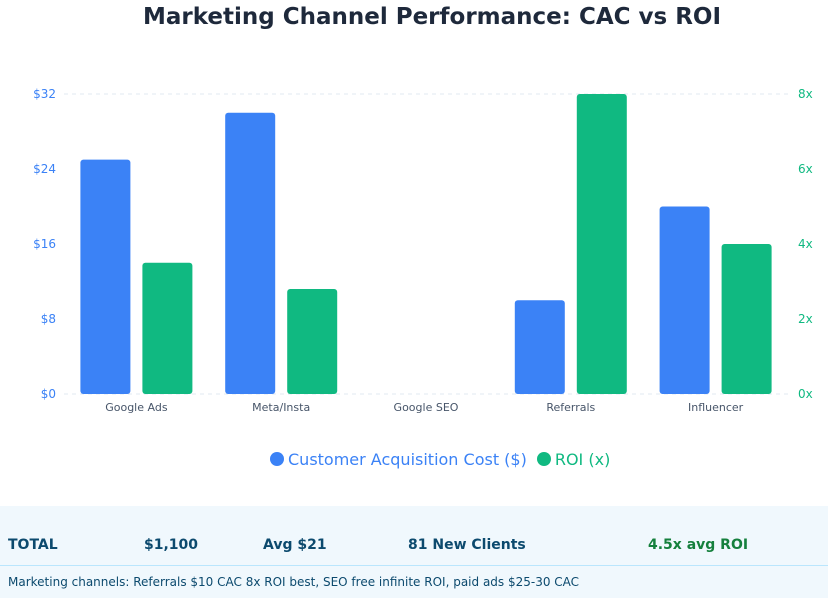  Describe the element at coordinates (698, 545) in the screenshot. I see `summary-roi: 4.5x avg ROI` at that location.